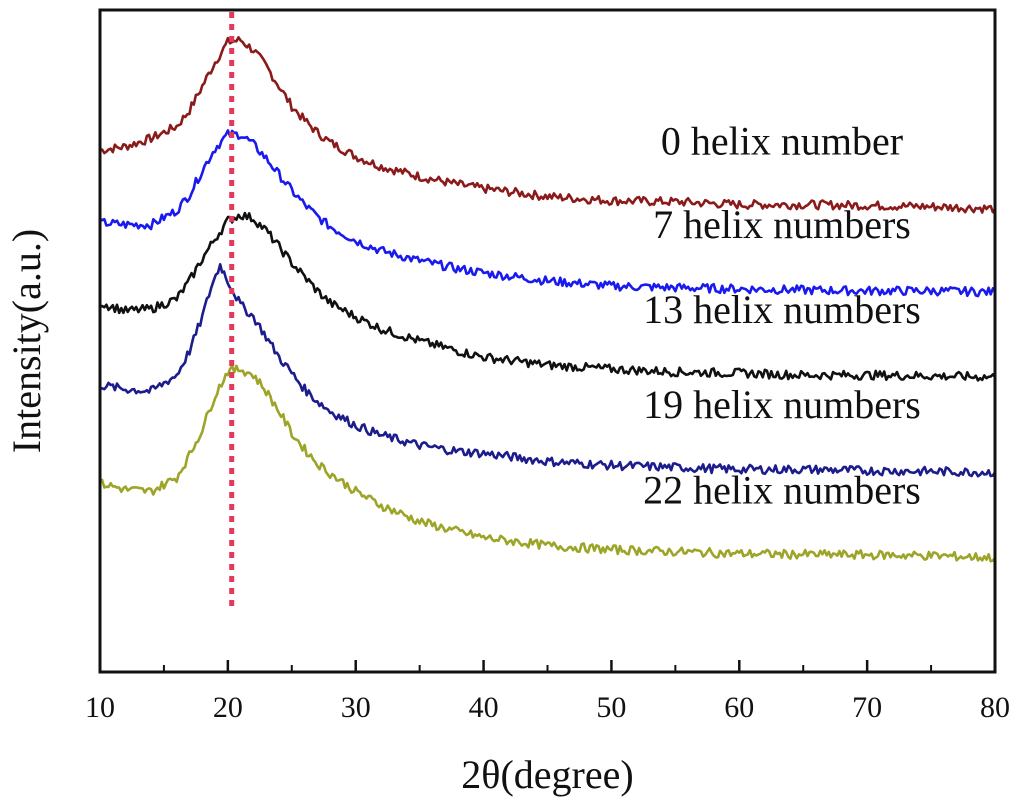  I want to click on x-tick-label: 10, so click(100, 707).